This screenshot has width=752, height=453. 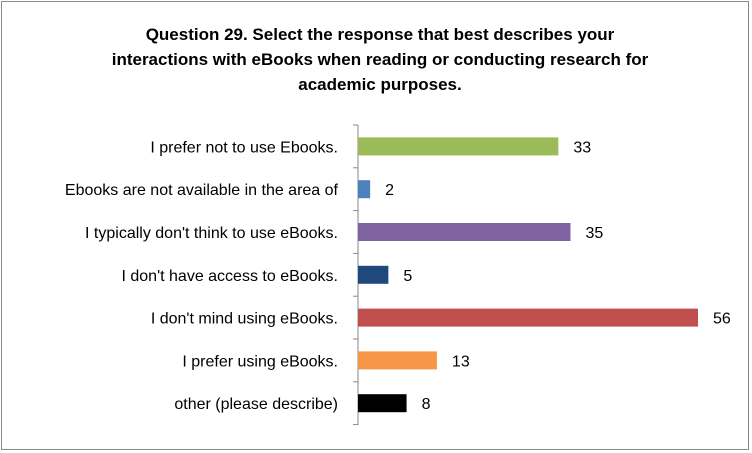 What do you see at coordinates (722, 319) in the screenshot?
I see `data-label: 56` at bounding box center [722, 319].